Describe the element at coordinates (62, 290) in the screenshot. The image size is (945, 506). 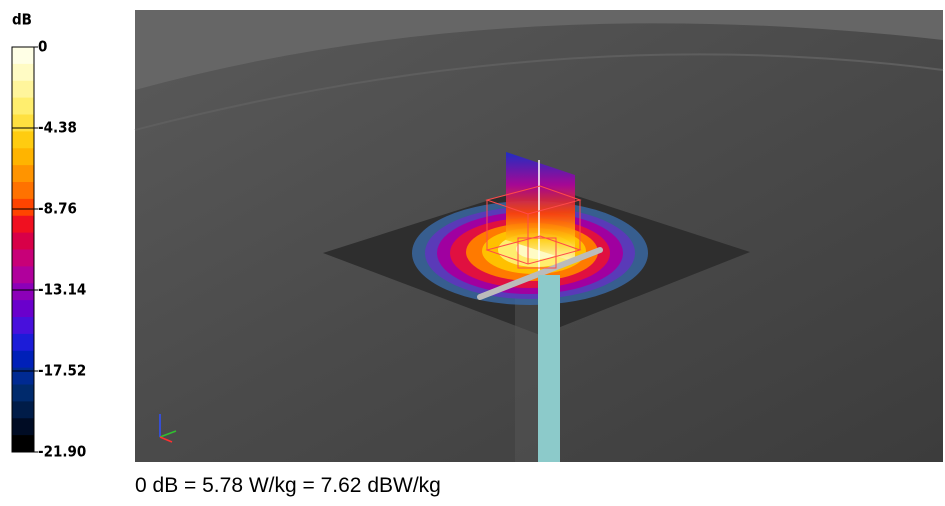
I see `tick-label: -13.14` at that location.